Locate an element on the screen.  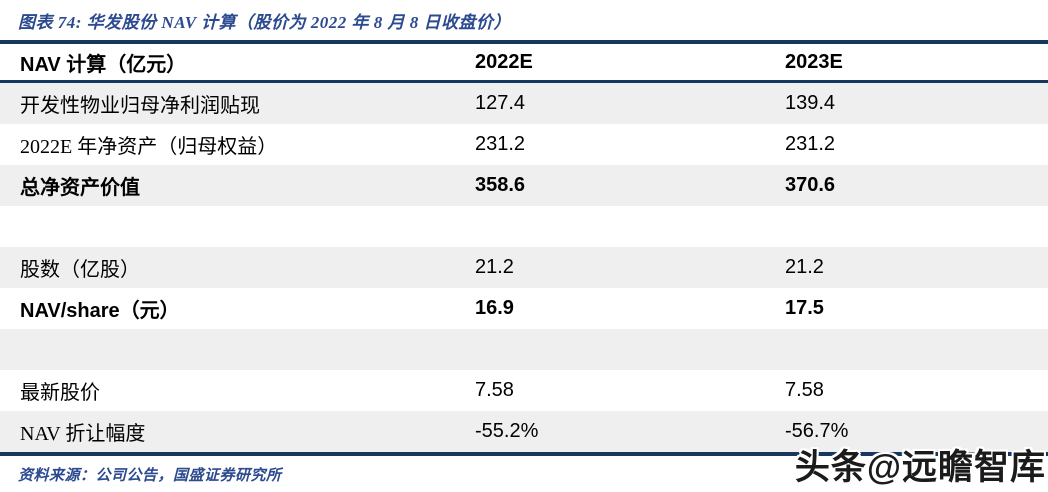
table-row: 最新股价 7.58 7.58 is located at coordinates (524, 390).